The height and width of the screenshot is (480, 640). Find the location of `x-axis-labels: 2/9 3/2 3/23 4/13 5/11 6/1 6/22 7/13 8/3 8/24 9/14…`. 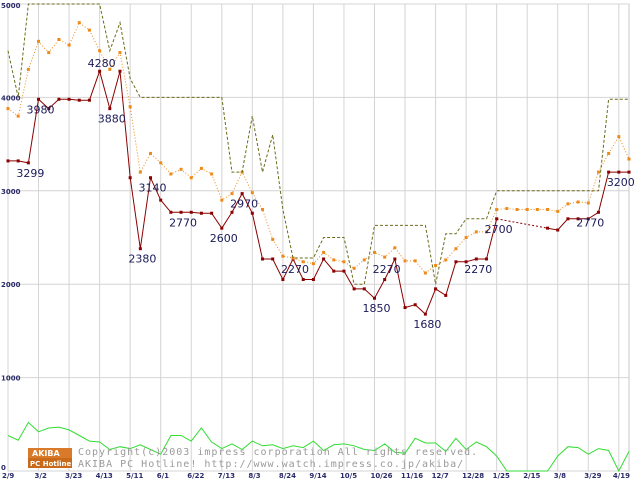

x-axis-labels: 2/9 3/2 3/23 4/13 5/11 6/1 6/22 7/13 8/3 8/24 9/14… is located at coordinates (316, 476).